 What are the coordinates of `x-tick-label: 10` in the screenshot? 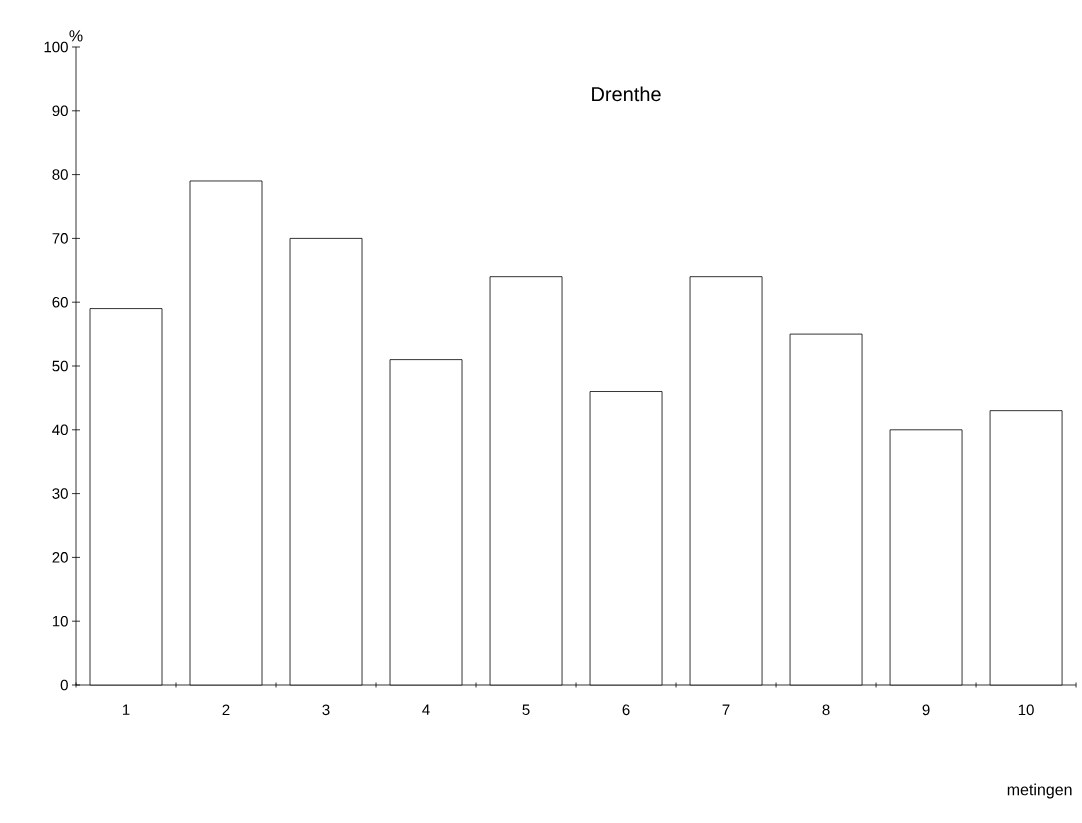 It's located at (1026, 710).